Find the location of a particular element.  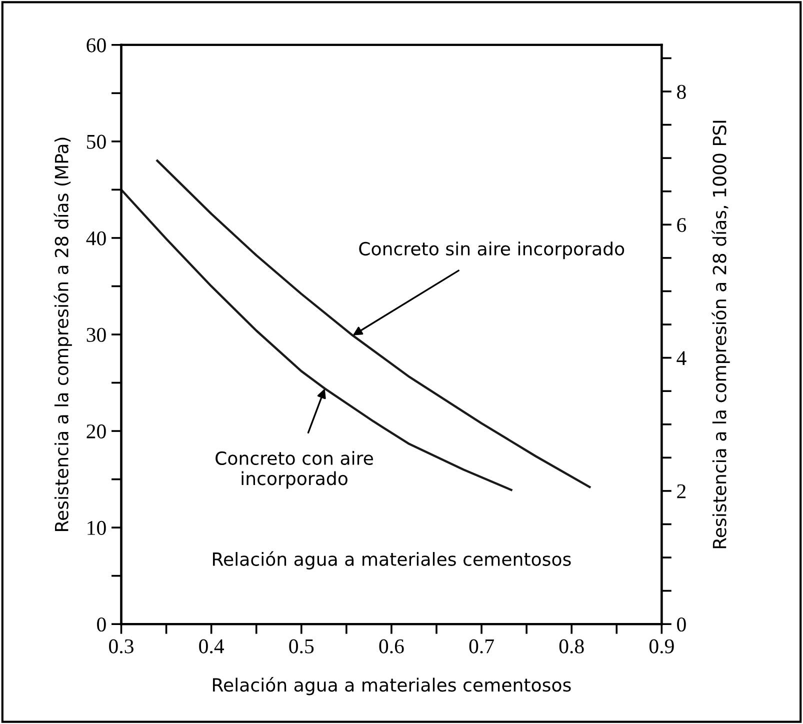

y2-axis-title: Resistencia a la compresión a 28 días, 1000 PSI is located at coordinates (721, 334).